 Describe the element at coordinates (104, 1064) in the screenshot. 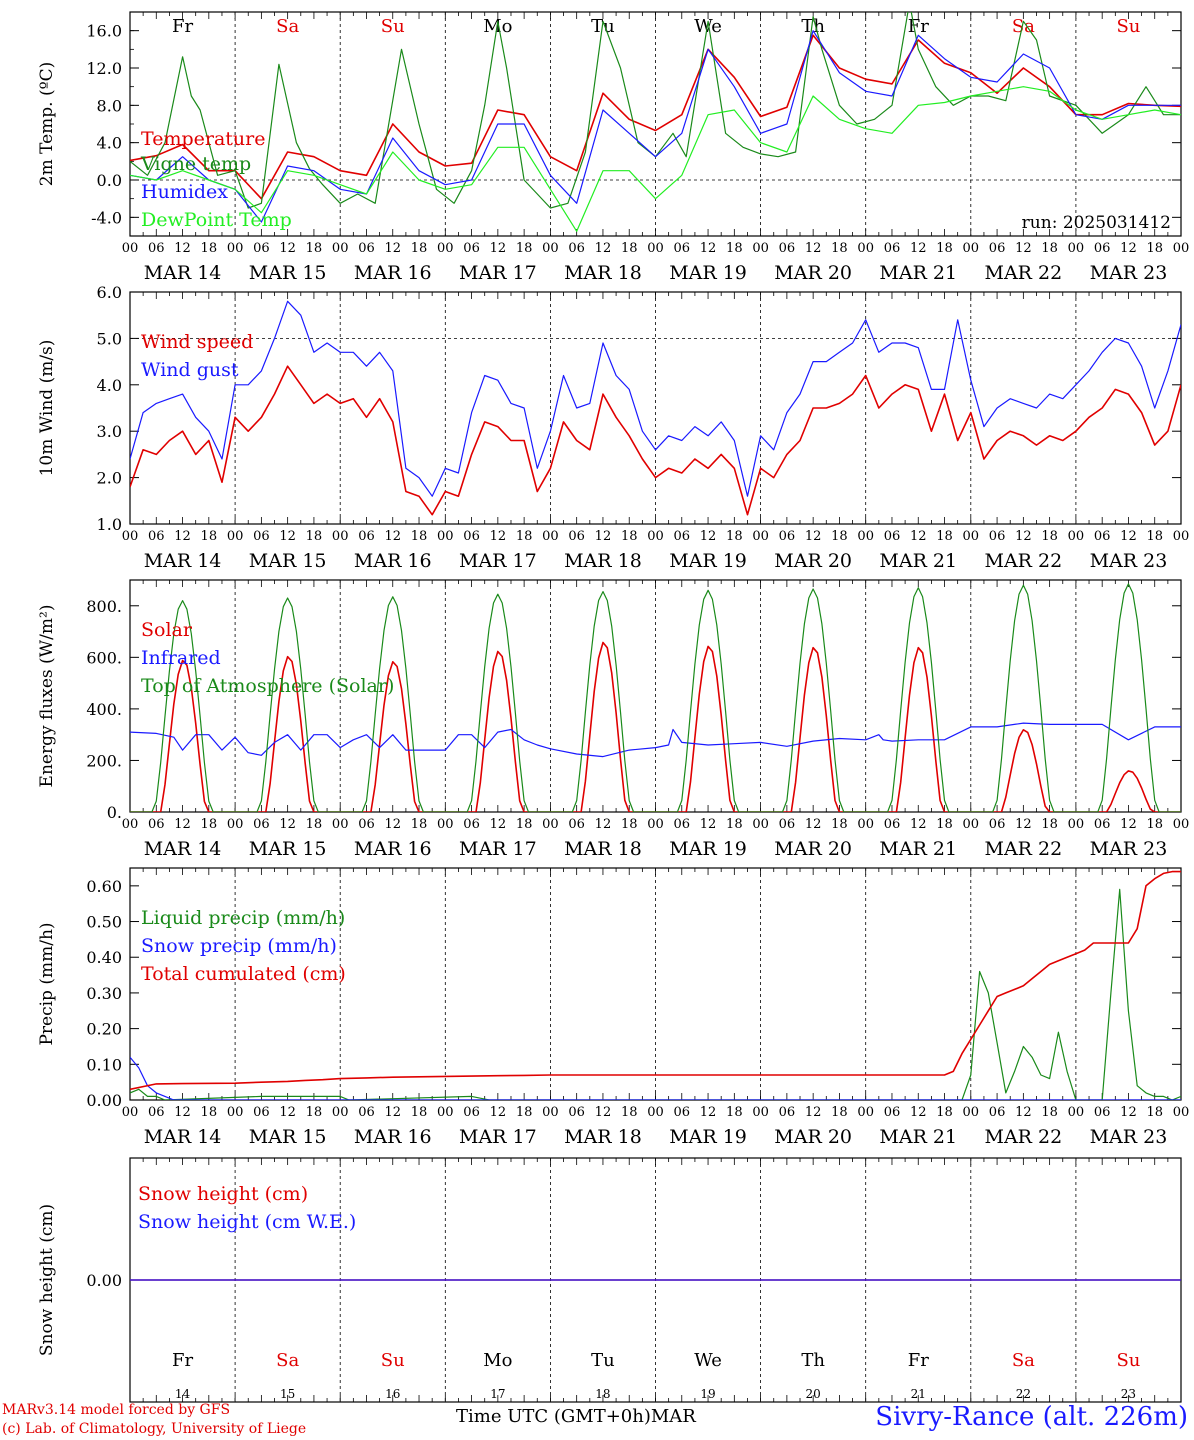

I see `y-tick-label: 0.10` at that location.